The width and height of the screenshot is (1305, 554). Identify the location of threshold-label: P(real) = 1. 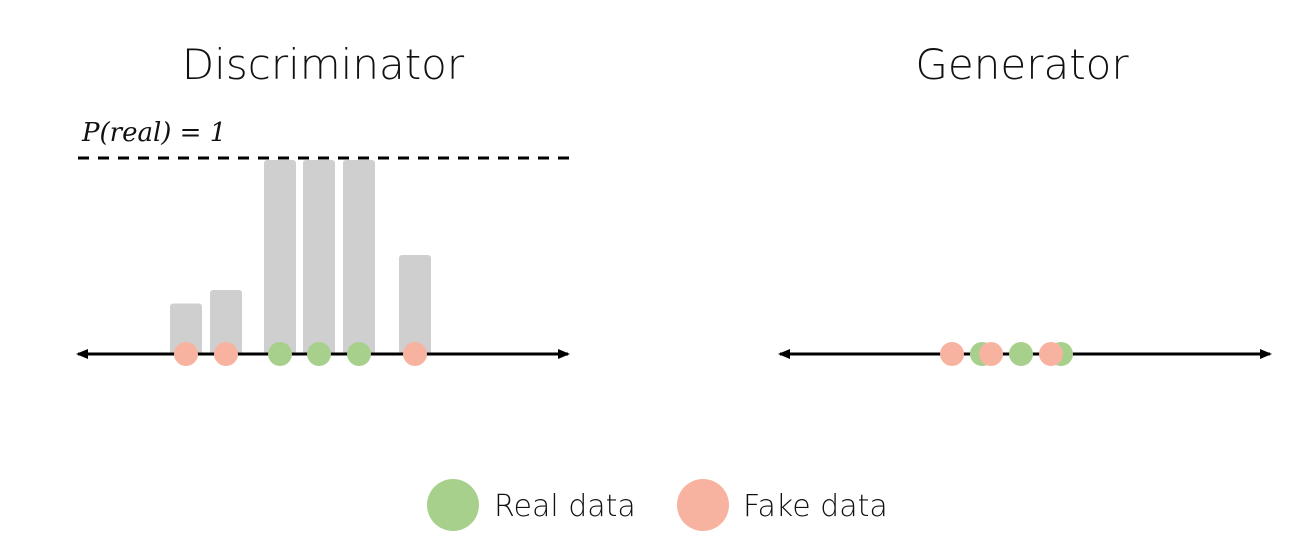
(153, 133).